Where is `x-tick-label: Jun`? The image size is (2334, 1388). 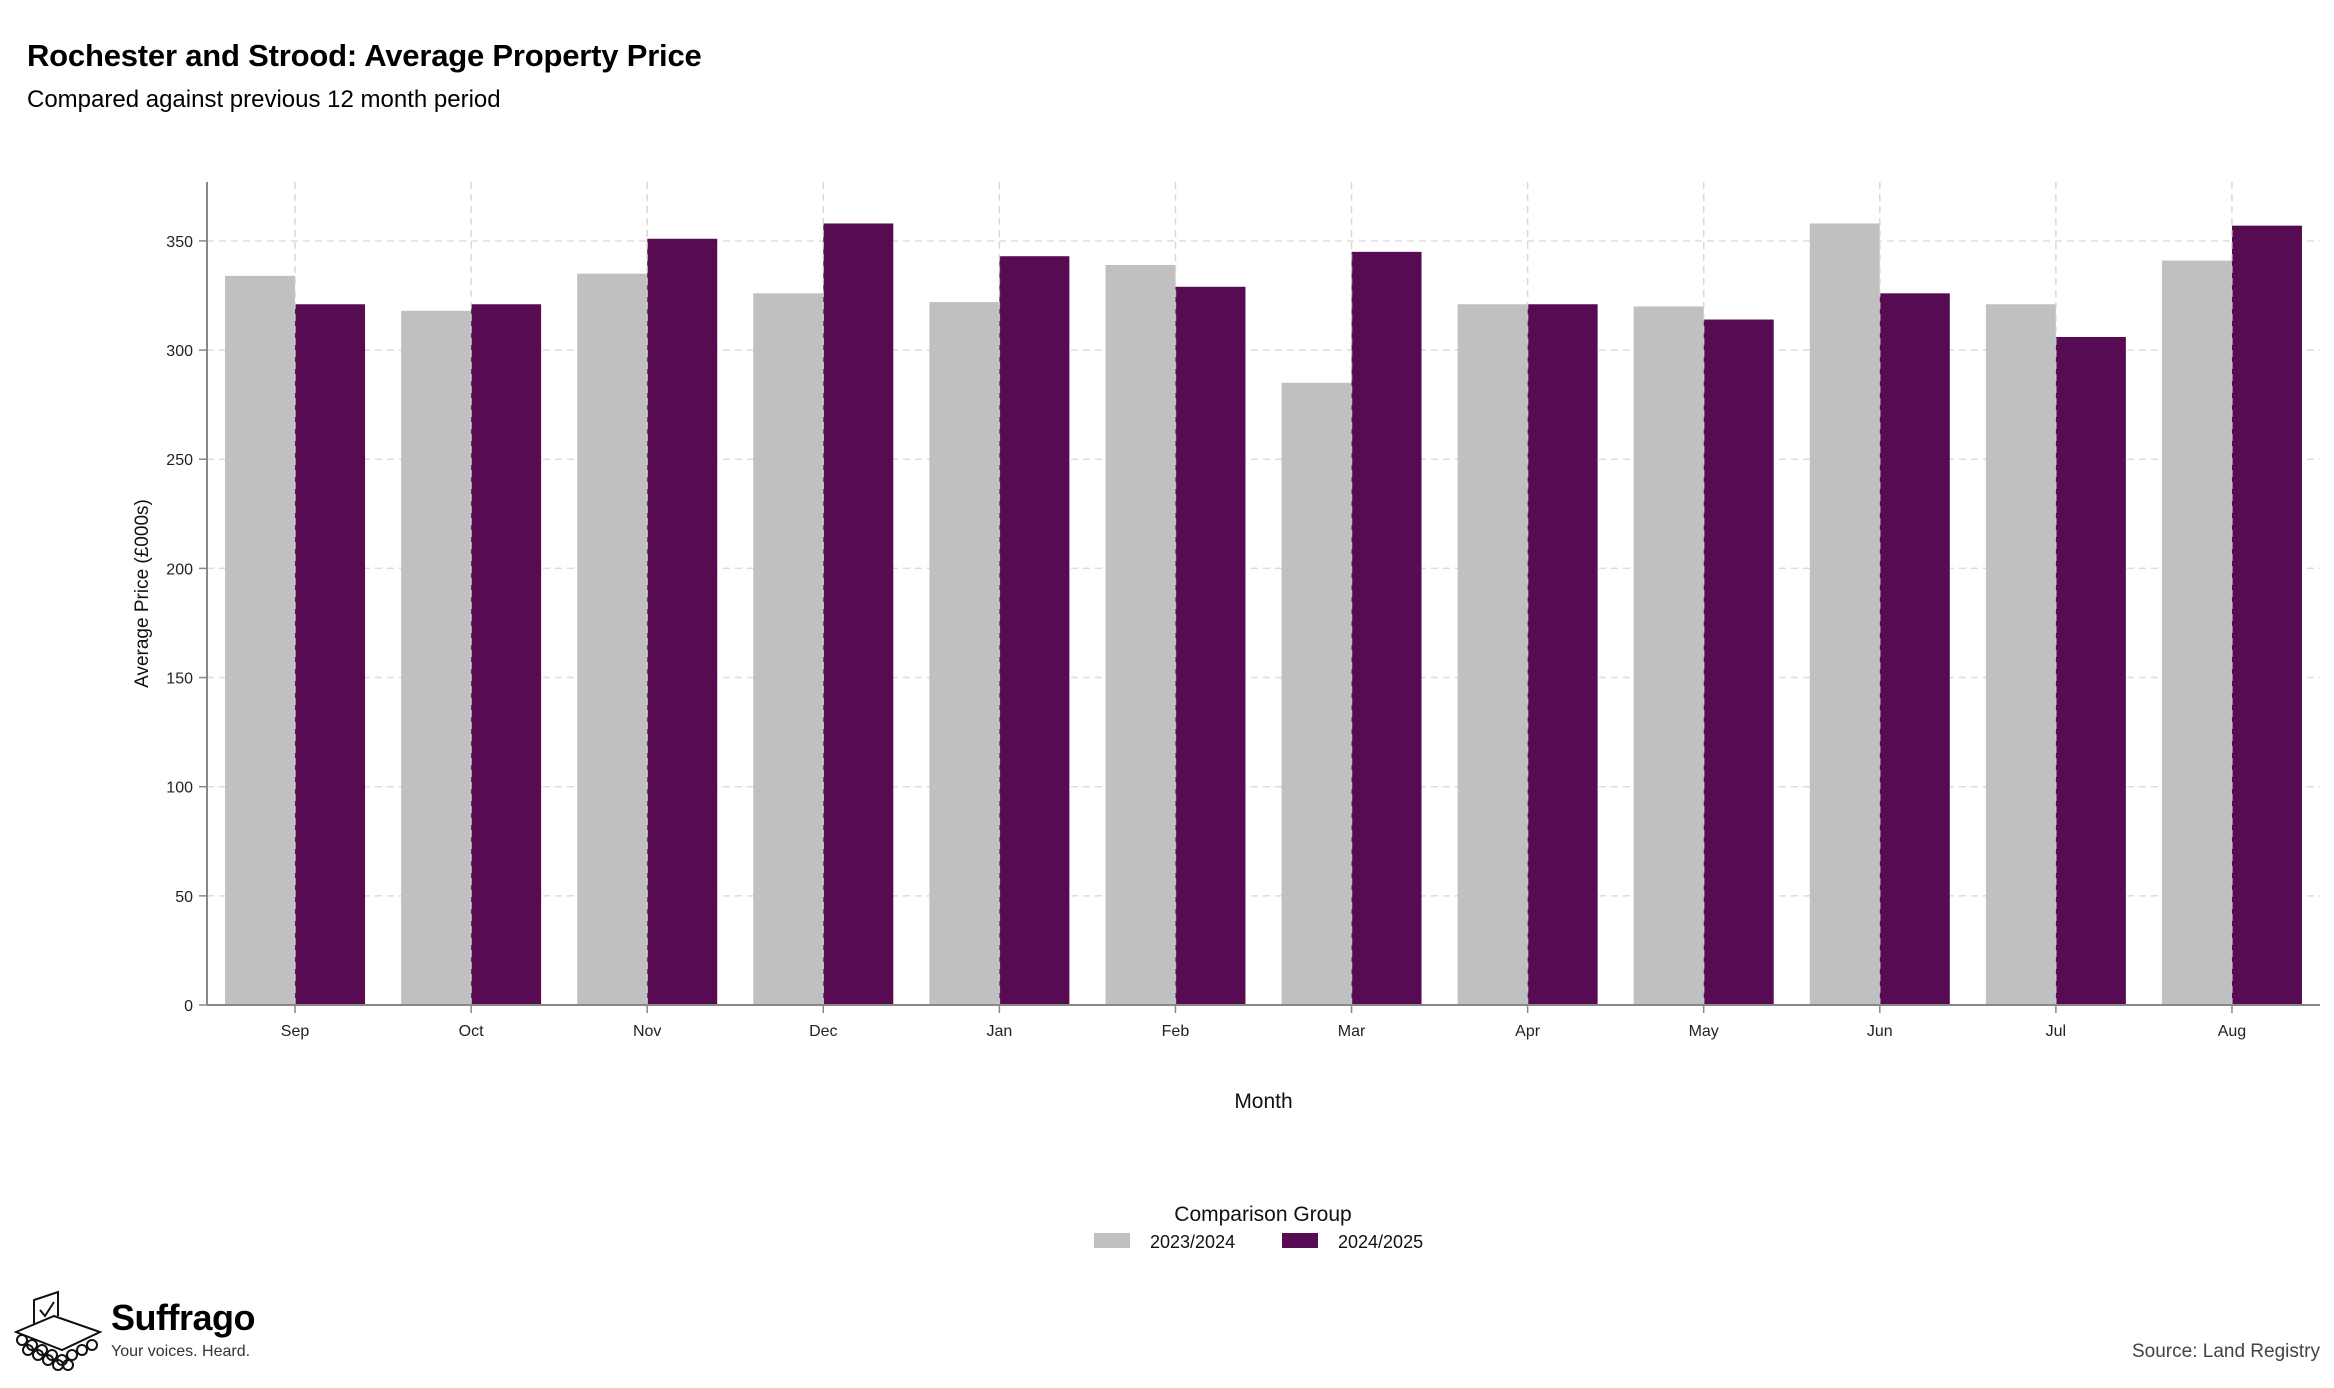 x-tick-label: Jun is located at coordinates (1880, 1031).